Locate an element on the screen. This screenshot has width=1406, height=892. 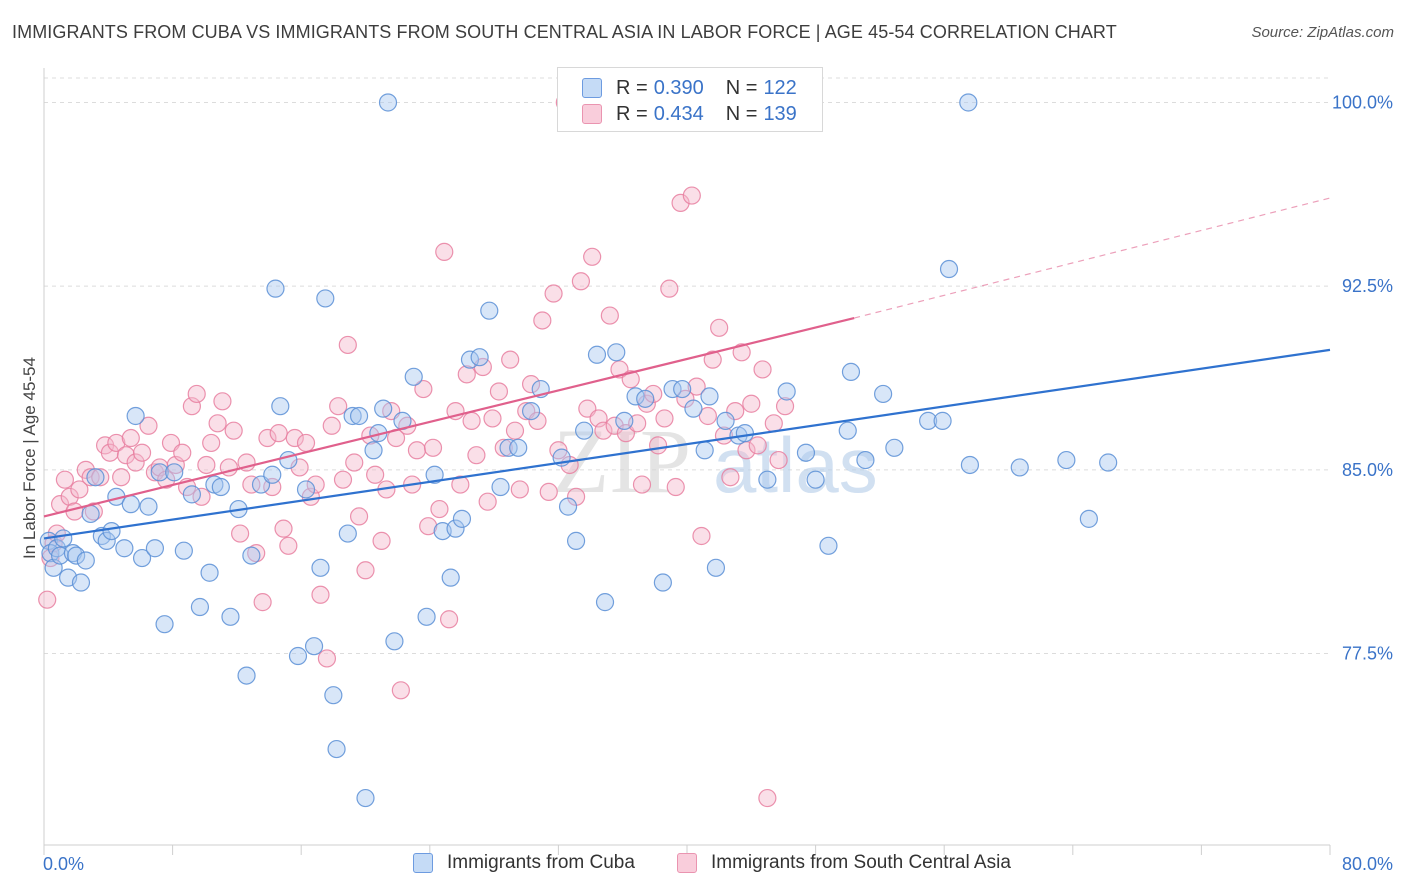
y-axis-label: In Labor Force | Age 45-54 is located at coordinates (29, 458).